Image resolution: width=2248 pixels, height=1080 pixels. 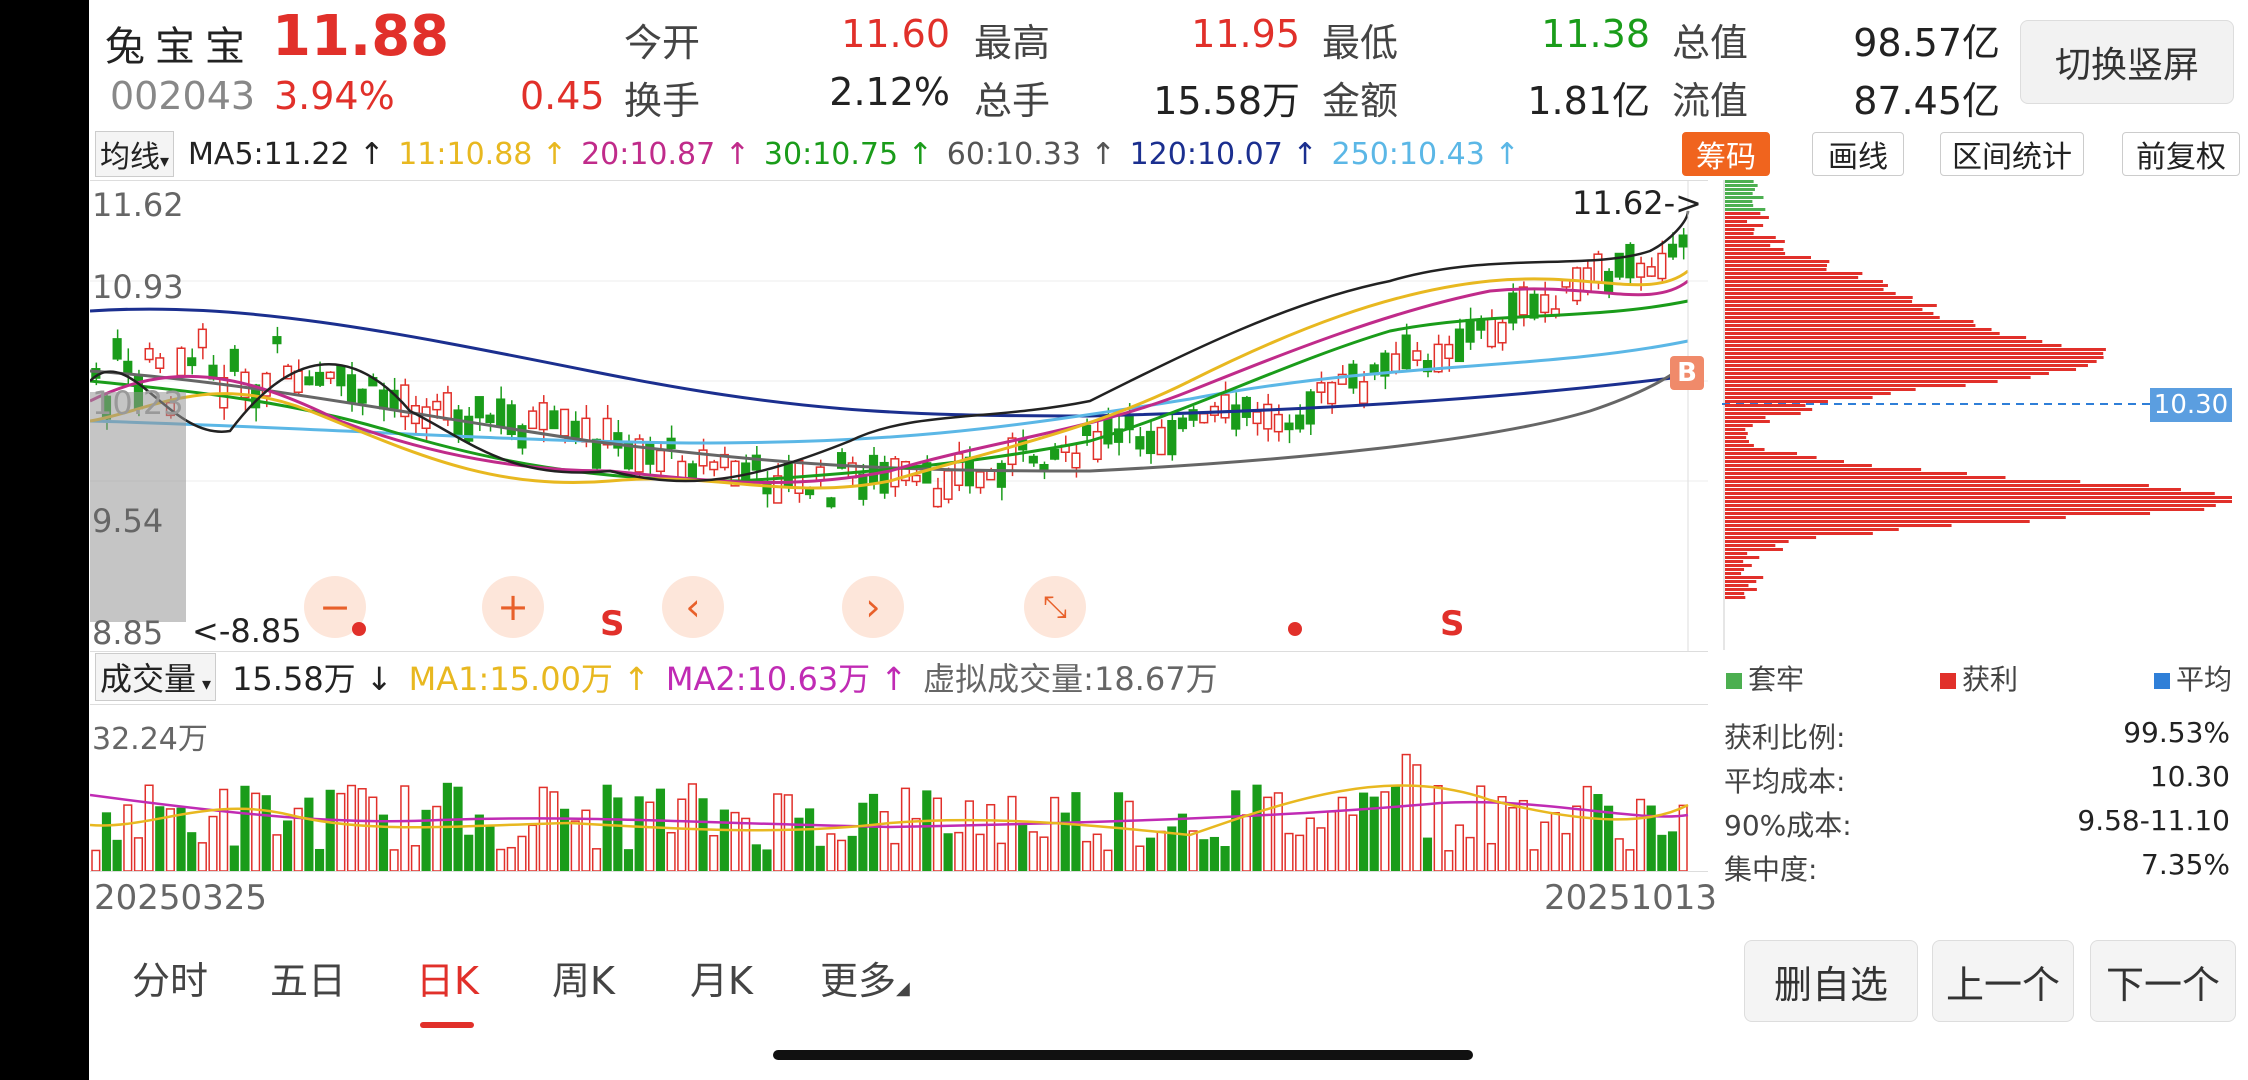 What do you see at coordinates (2181, 154) in the screenshot?
I see `adjust-button: 前复权` at bounding box center [2181, 154].